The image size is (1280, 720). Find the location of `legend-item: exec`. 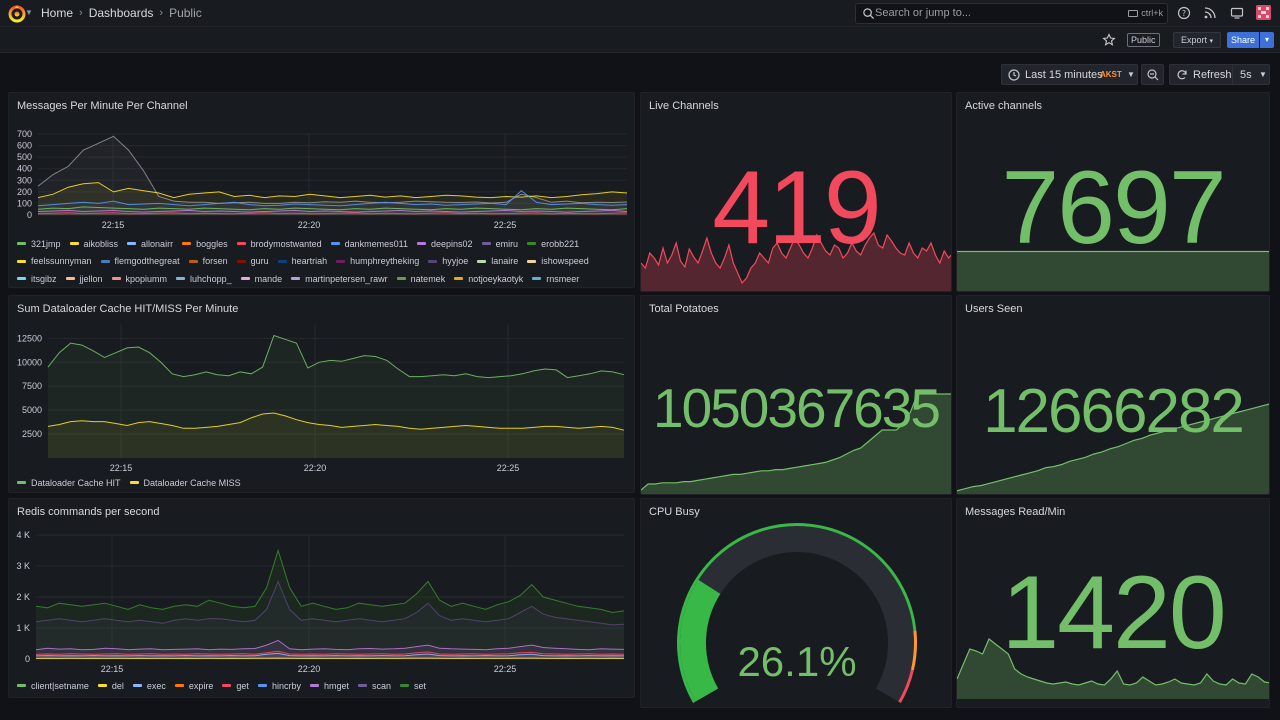

legend-item: exec is located at coordinates (149, 686).